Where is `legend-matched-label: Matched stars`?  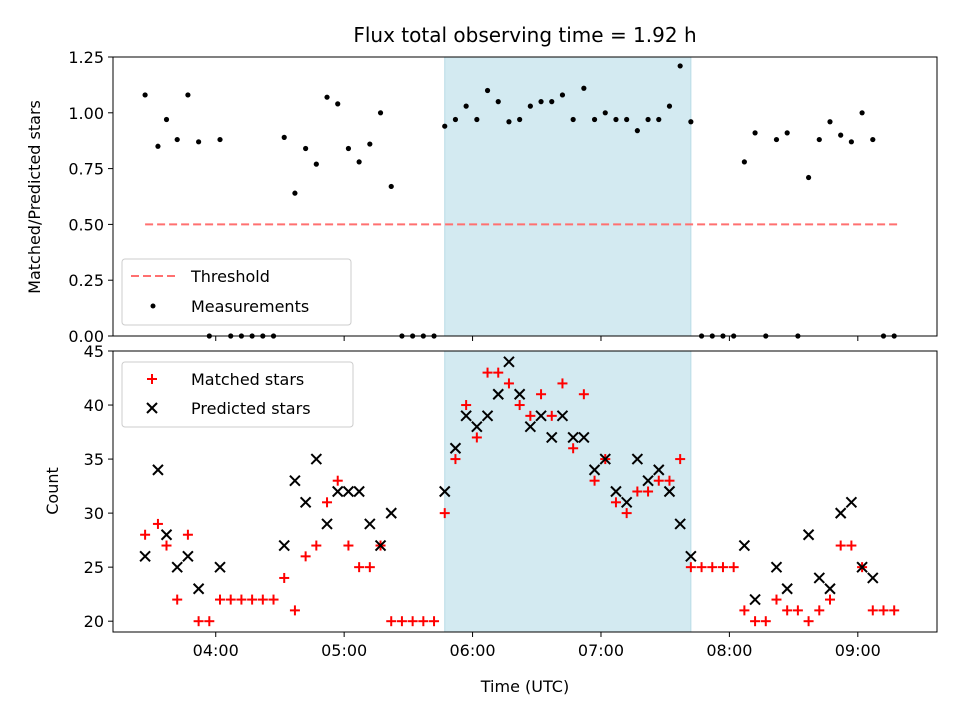
legend-matched-label: Matched stars is located at coordinates (247, 379).